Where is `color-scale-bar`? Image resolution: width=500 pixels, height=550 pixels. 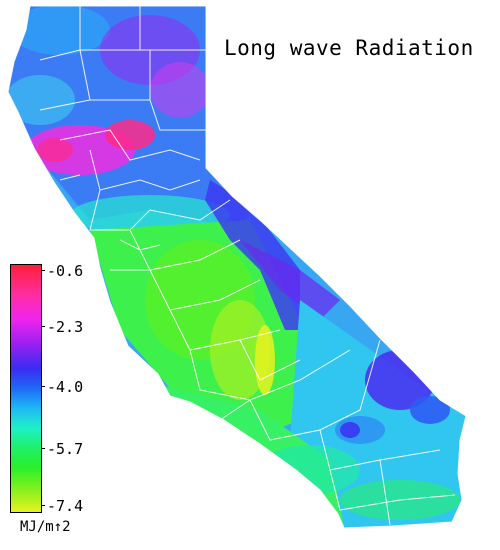
color-scale-bar is located at coordinates (26, 388).